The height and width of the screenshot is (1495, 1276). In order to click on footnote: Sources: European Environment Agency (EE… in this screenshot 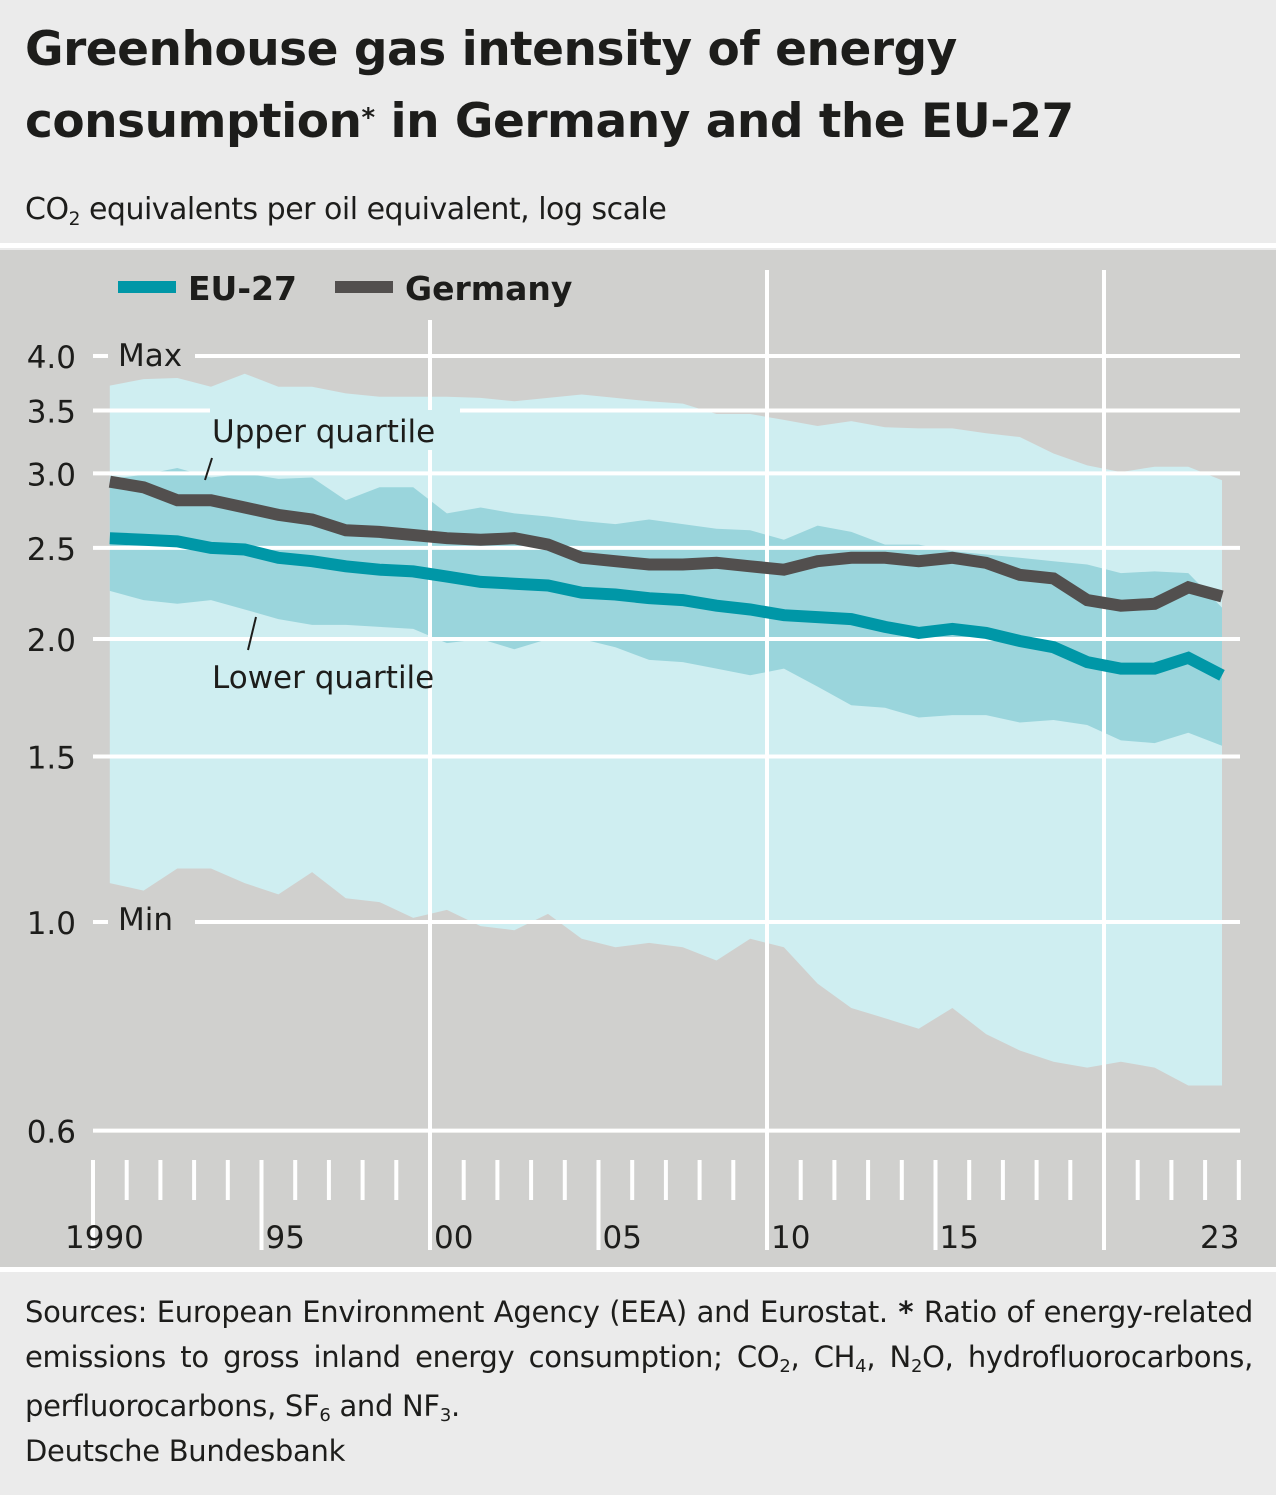, I will do `click(639, 1361)`.